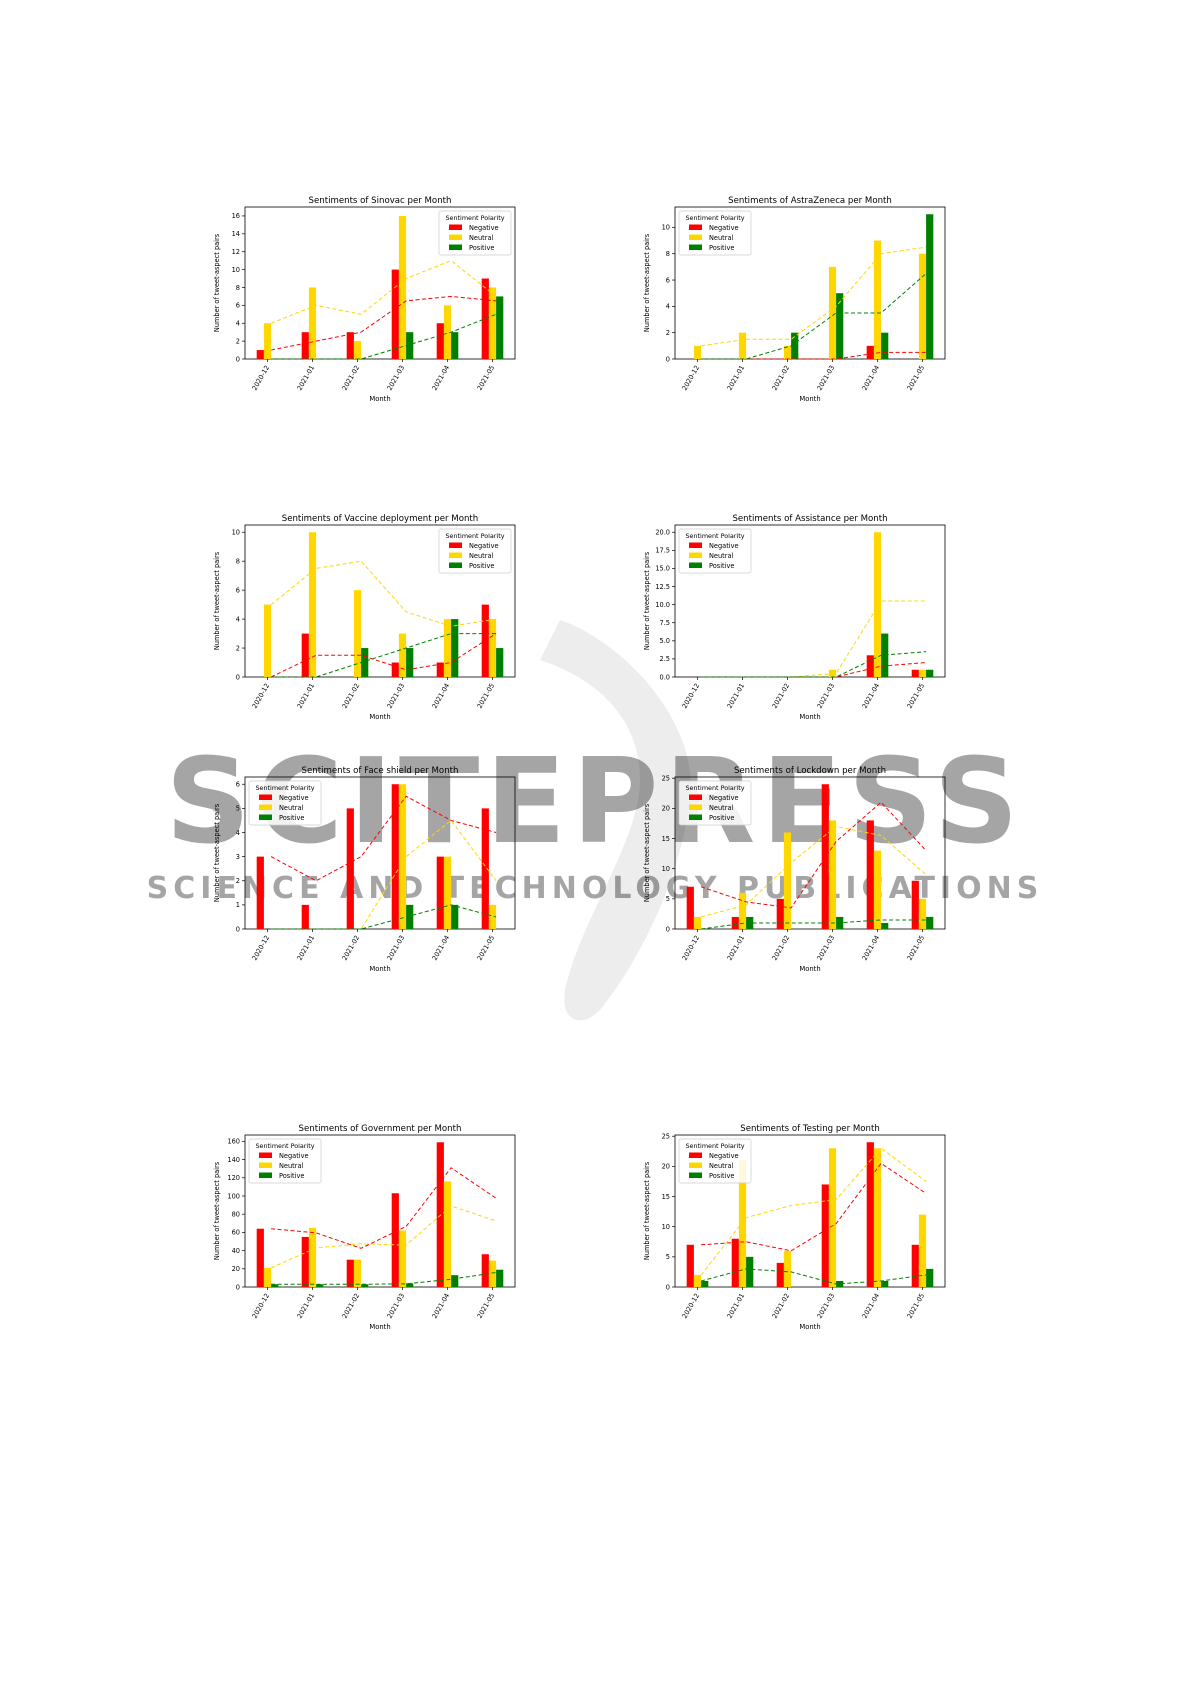 This screenshot has height=1684, width=1191. Describe the element at coordinates (236, 234) in the screenshot. I see `y-tick-label: 14` at that location.